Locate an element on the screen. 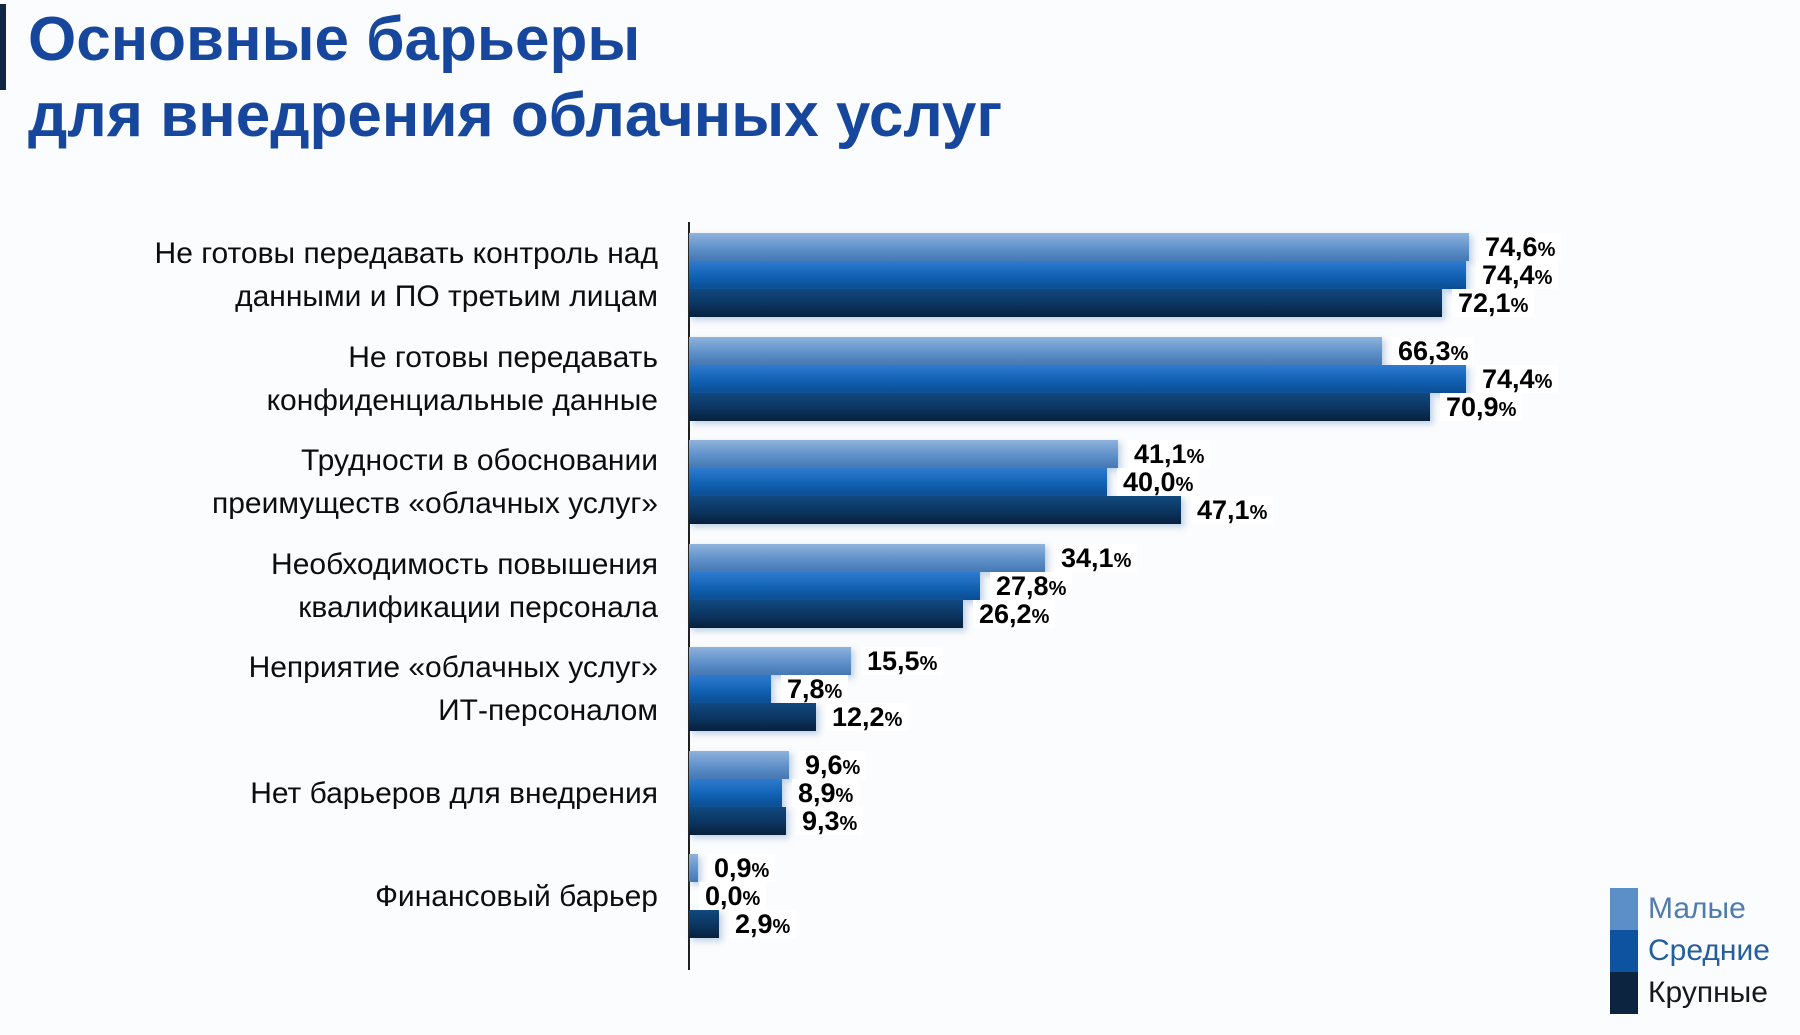 The width and height of the screenshot is (1800, 1035). value-number: 47,1 is located at coordinates (1223, 510).